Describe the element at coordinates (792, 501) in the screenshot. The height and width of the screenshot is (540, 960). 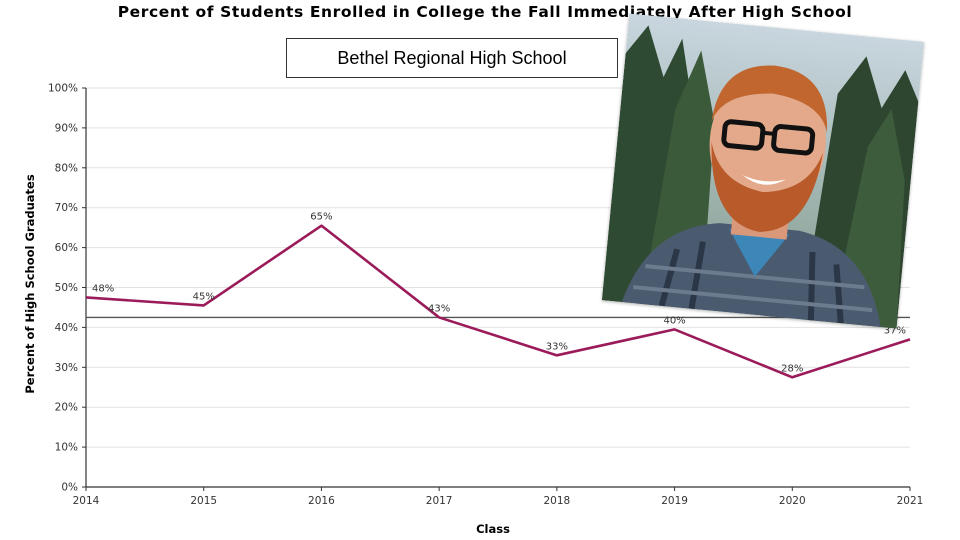
I see `x-tick-label: 2020` at that location.